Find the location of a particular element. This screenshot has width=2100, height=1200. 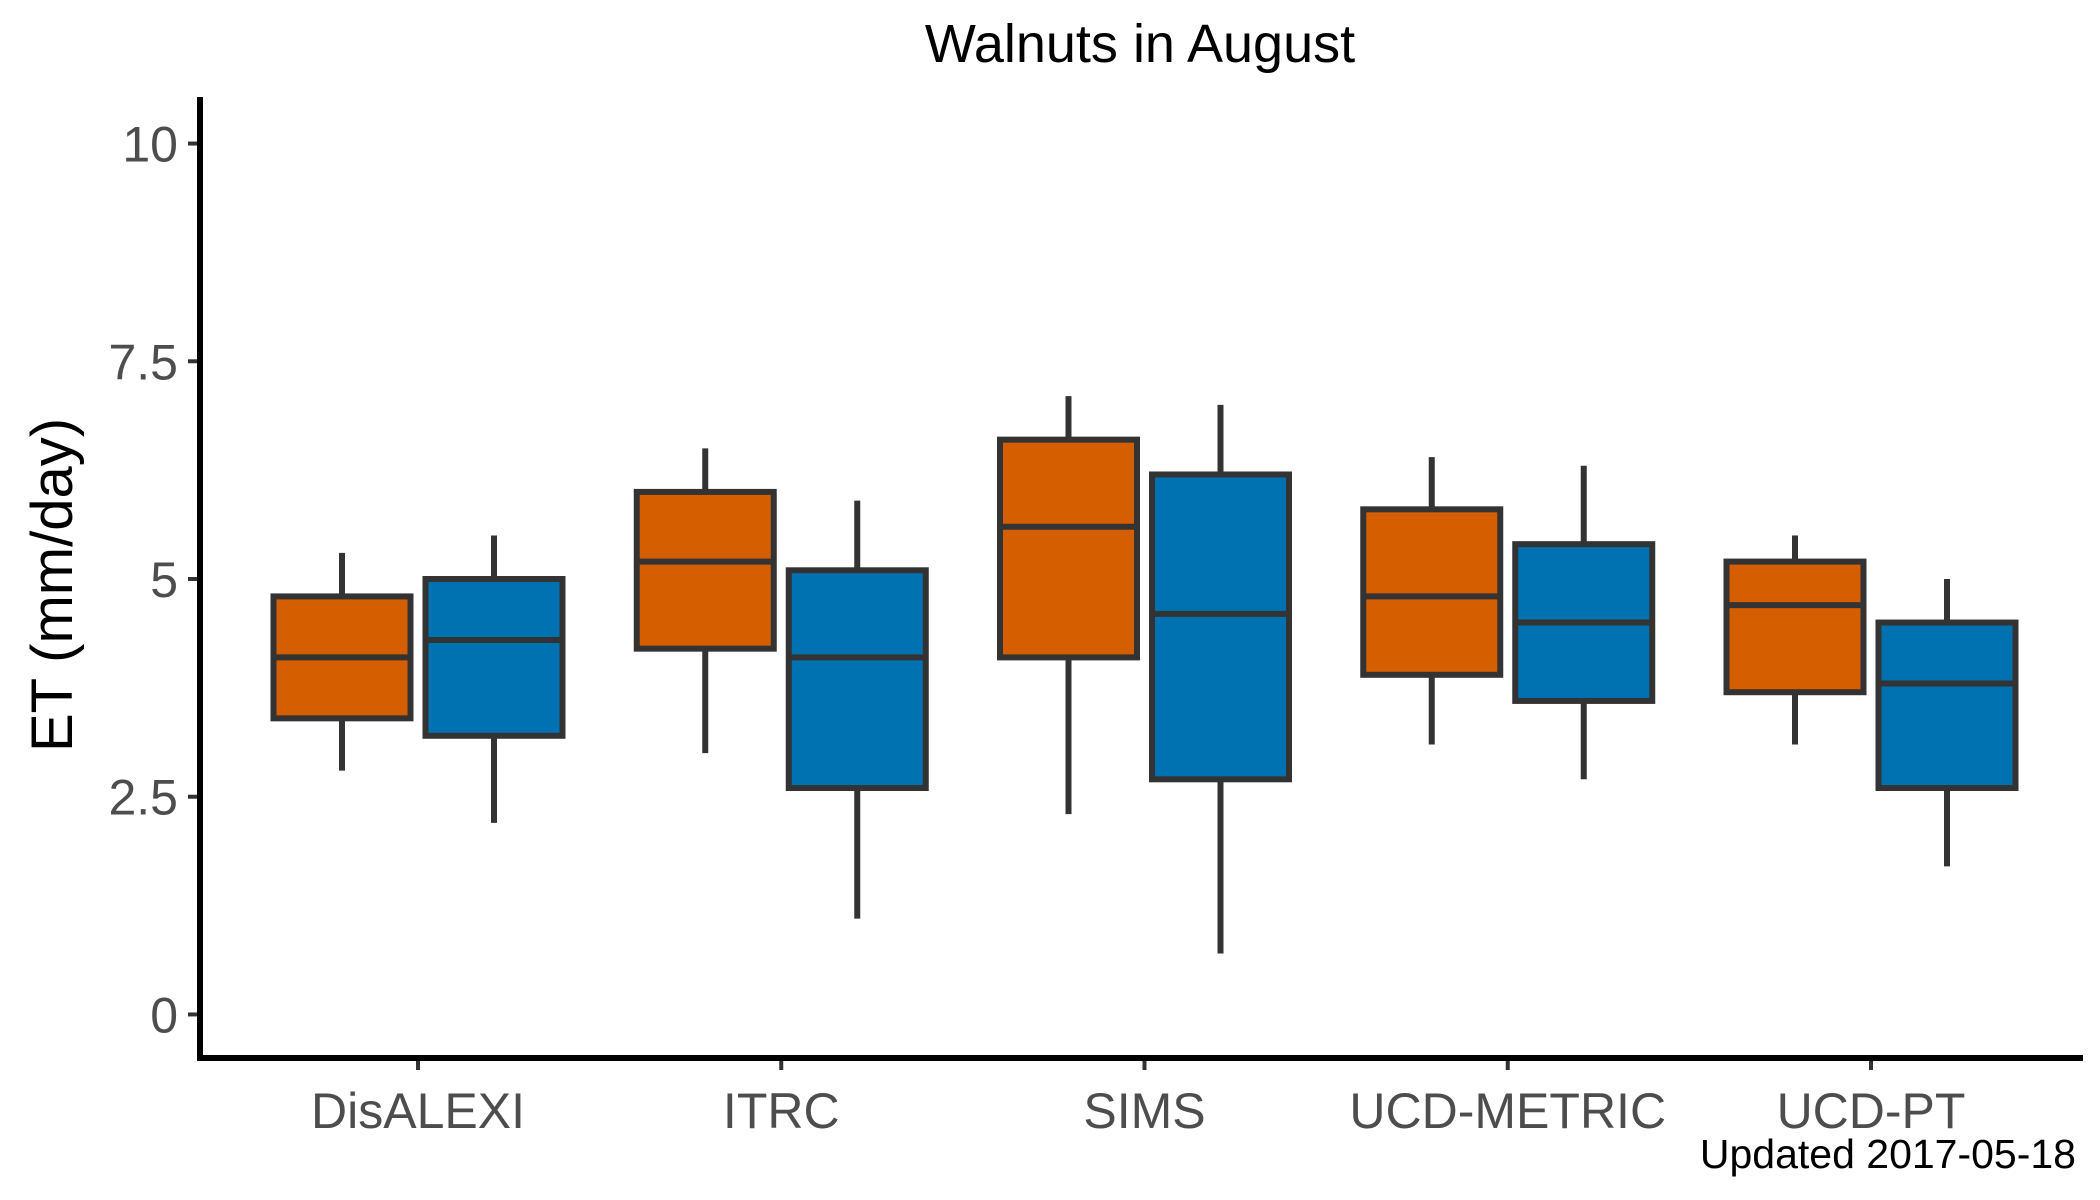

y-tick-label: 10 is located at coordinates (150, 145).